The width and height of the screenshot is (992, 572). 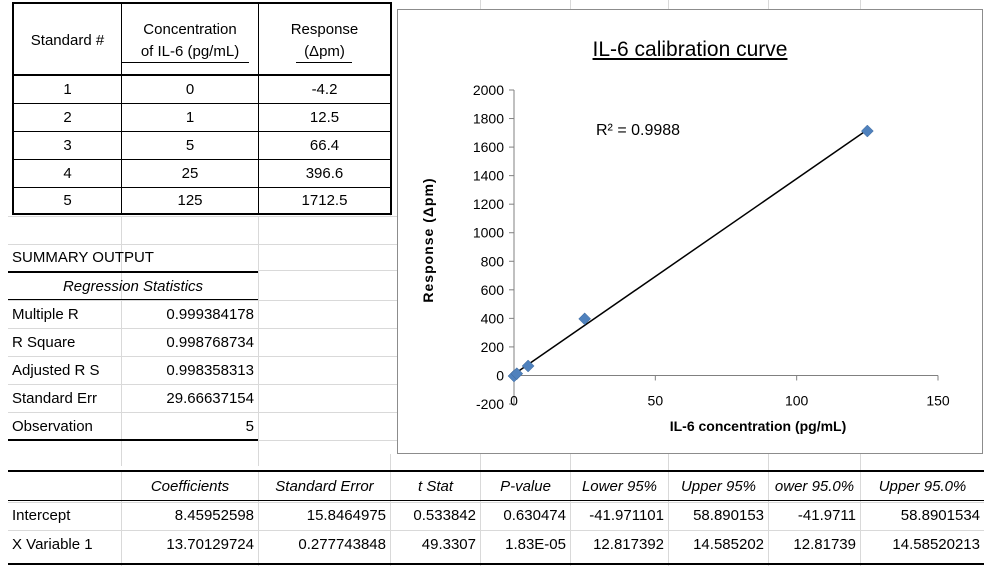 I want to click on stat-label: Observation, so click(x=52, y=426).